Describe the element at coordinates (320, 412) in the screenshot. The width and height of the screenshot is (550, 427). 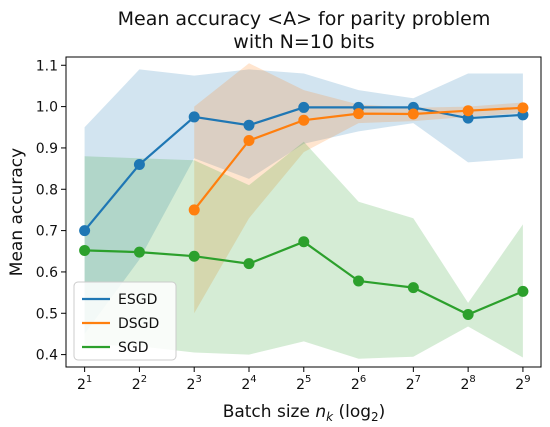
I see `x-axis-label-var: n` at that location.